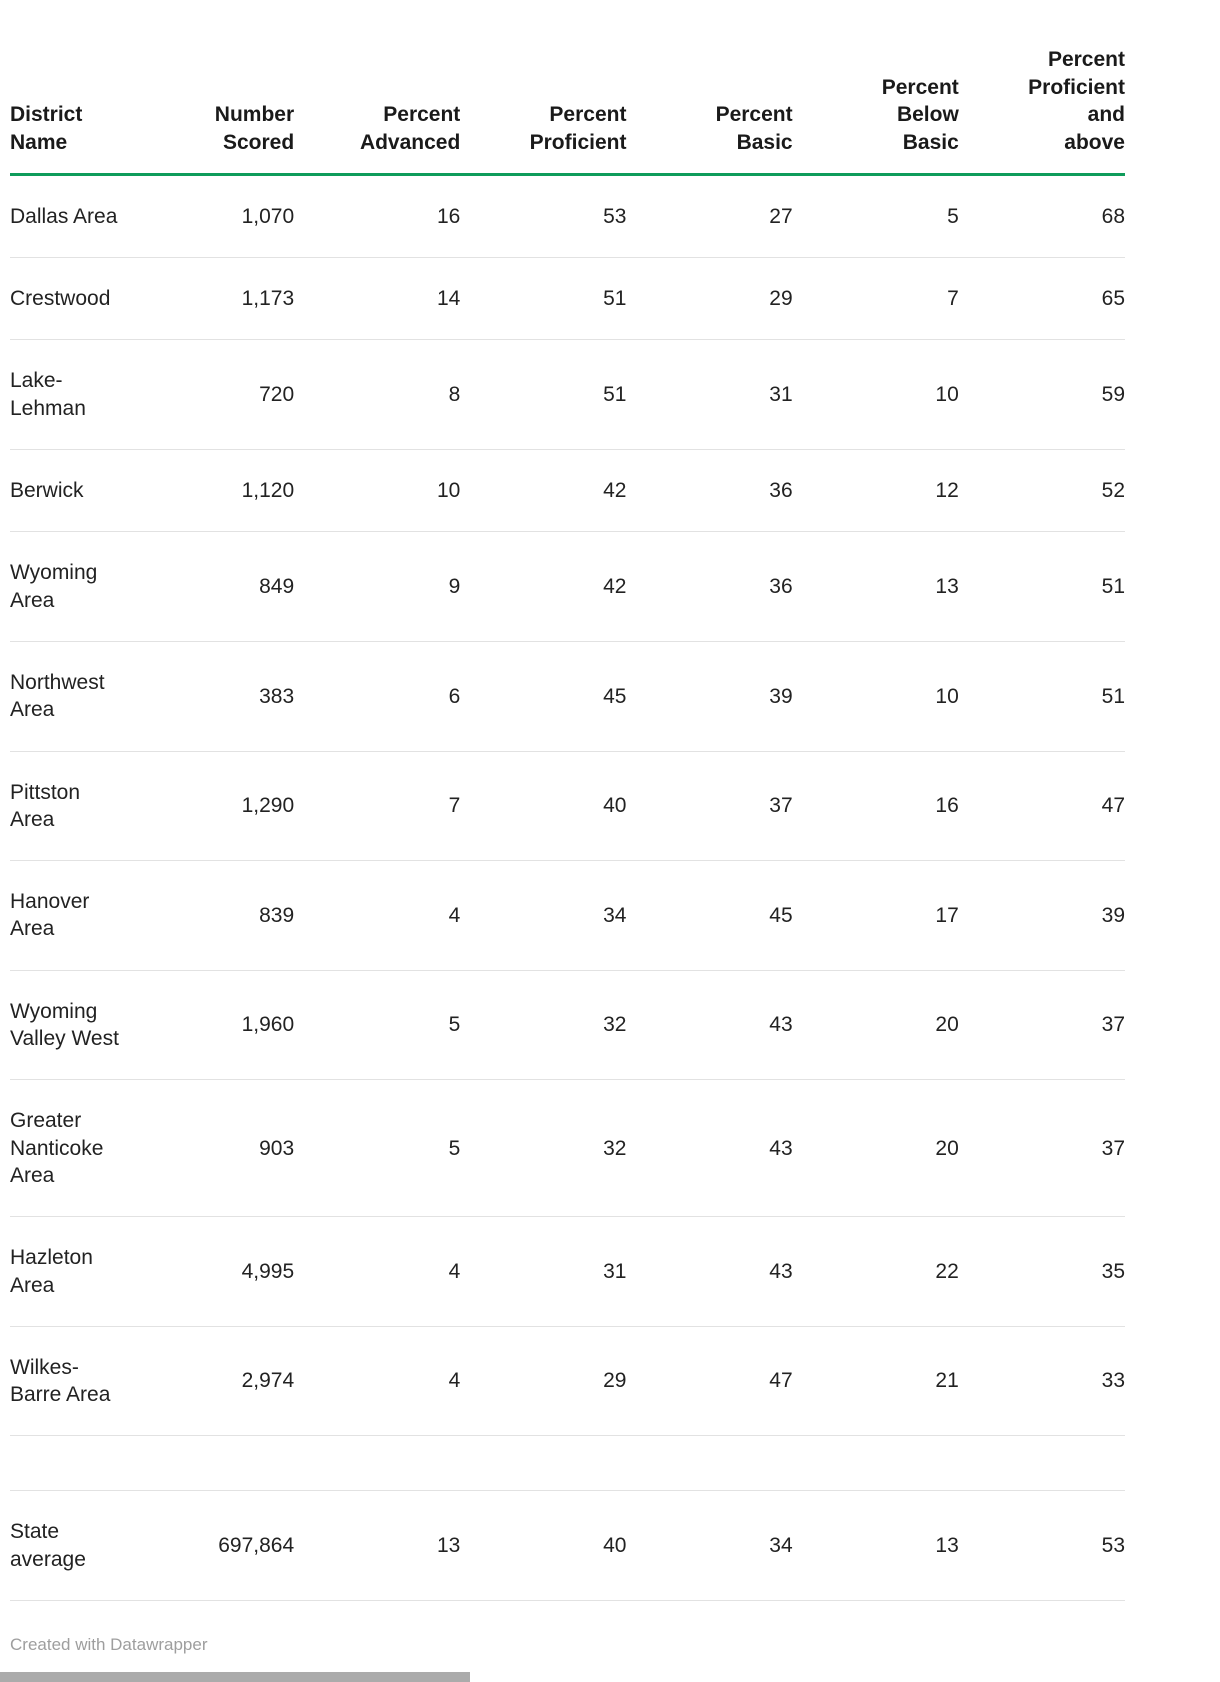 The width and height of the screenshot is (1220, 1682). What do you see at coordinates (211, 88) in the screenshot?
I see `column-header: Number Scored` at bounding box center [211, 88].